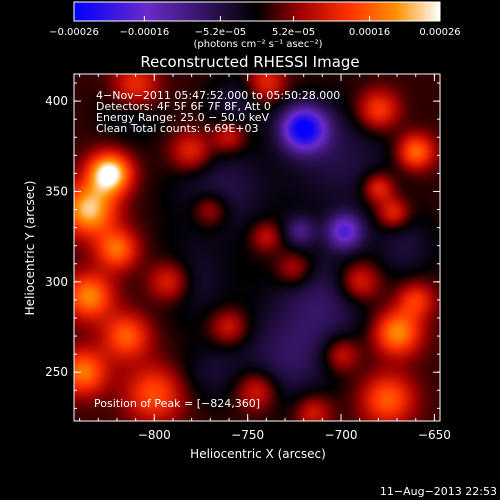 This screenshot has width=500, height=500. What do you see at coordinates (145, 32) in the screenshot?
I see `colorbar-tick-label: −0.00016` at bounding box center [145, 32].